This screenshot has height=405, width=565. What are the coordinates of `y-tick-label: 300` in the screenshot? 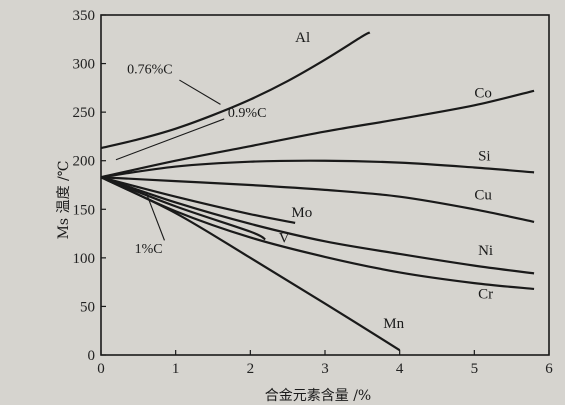 It's located at (84, 65).